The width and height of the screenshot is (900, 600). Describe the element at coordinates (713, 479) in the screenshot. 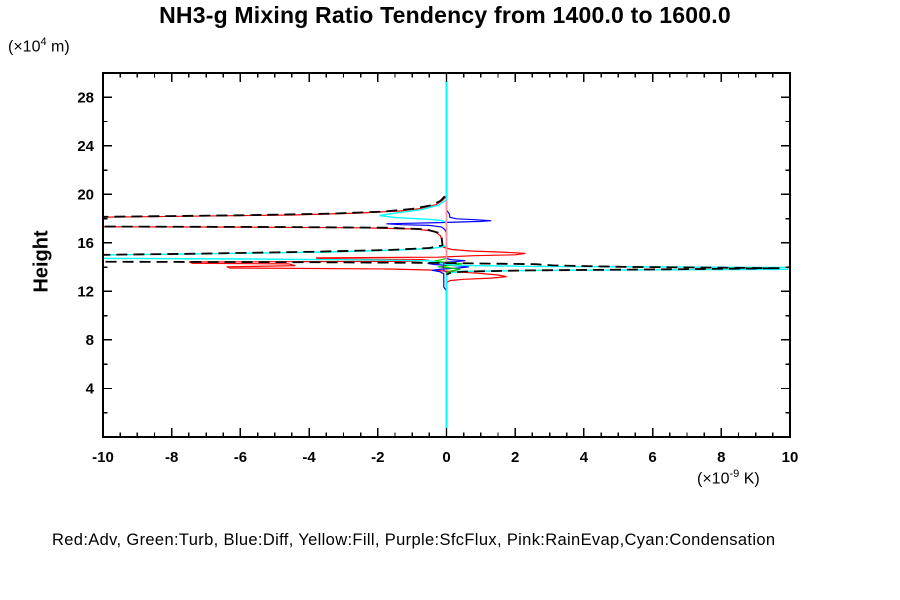

I see `x-unit-prefix: (×10` at that location.